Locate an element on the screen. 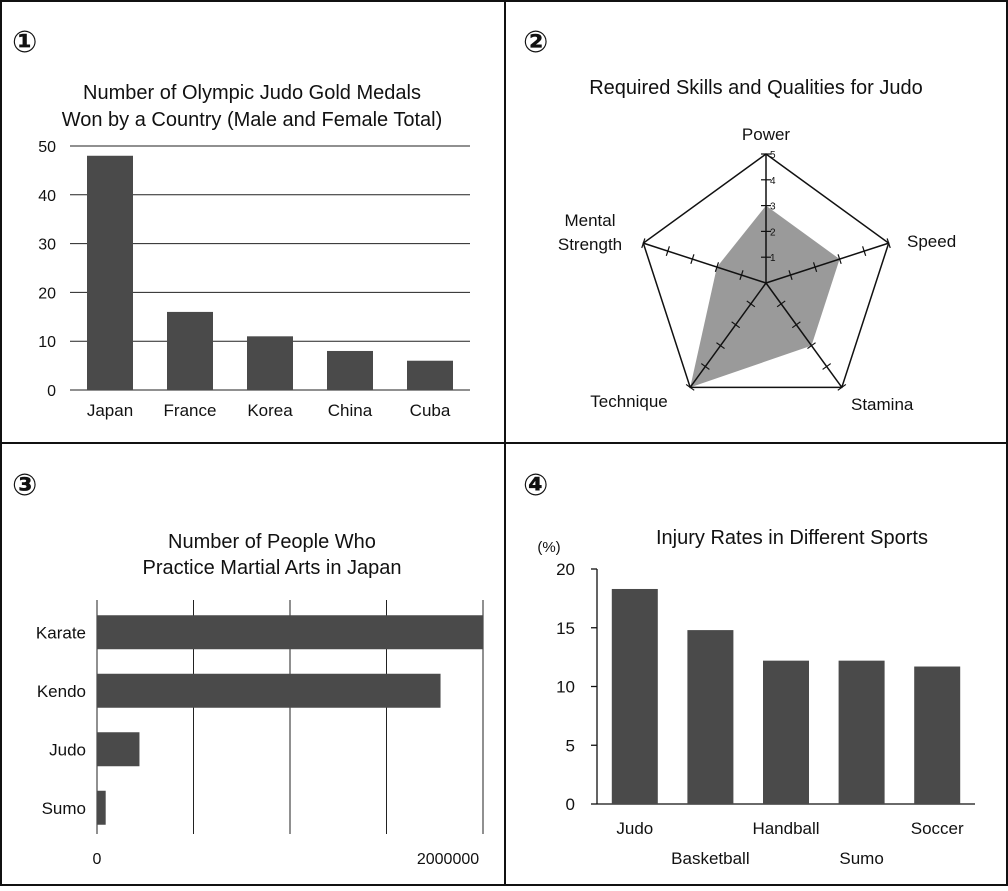 This screenshot has height=891, width=1008. x-tick-label: Korea is located at coordinates (270, 410).